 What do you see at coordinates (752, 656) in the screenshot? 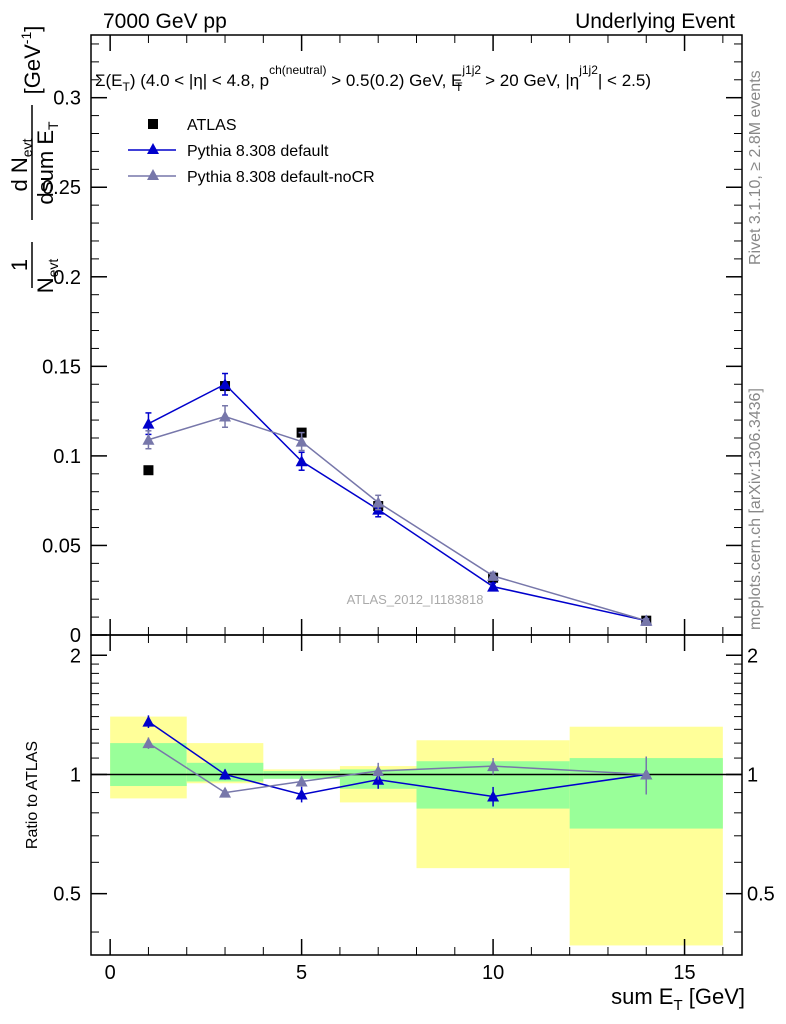
I see `ratio-y-tick-label-right: 2` at bounding box center [752, 656].